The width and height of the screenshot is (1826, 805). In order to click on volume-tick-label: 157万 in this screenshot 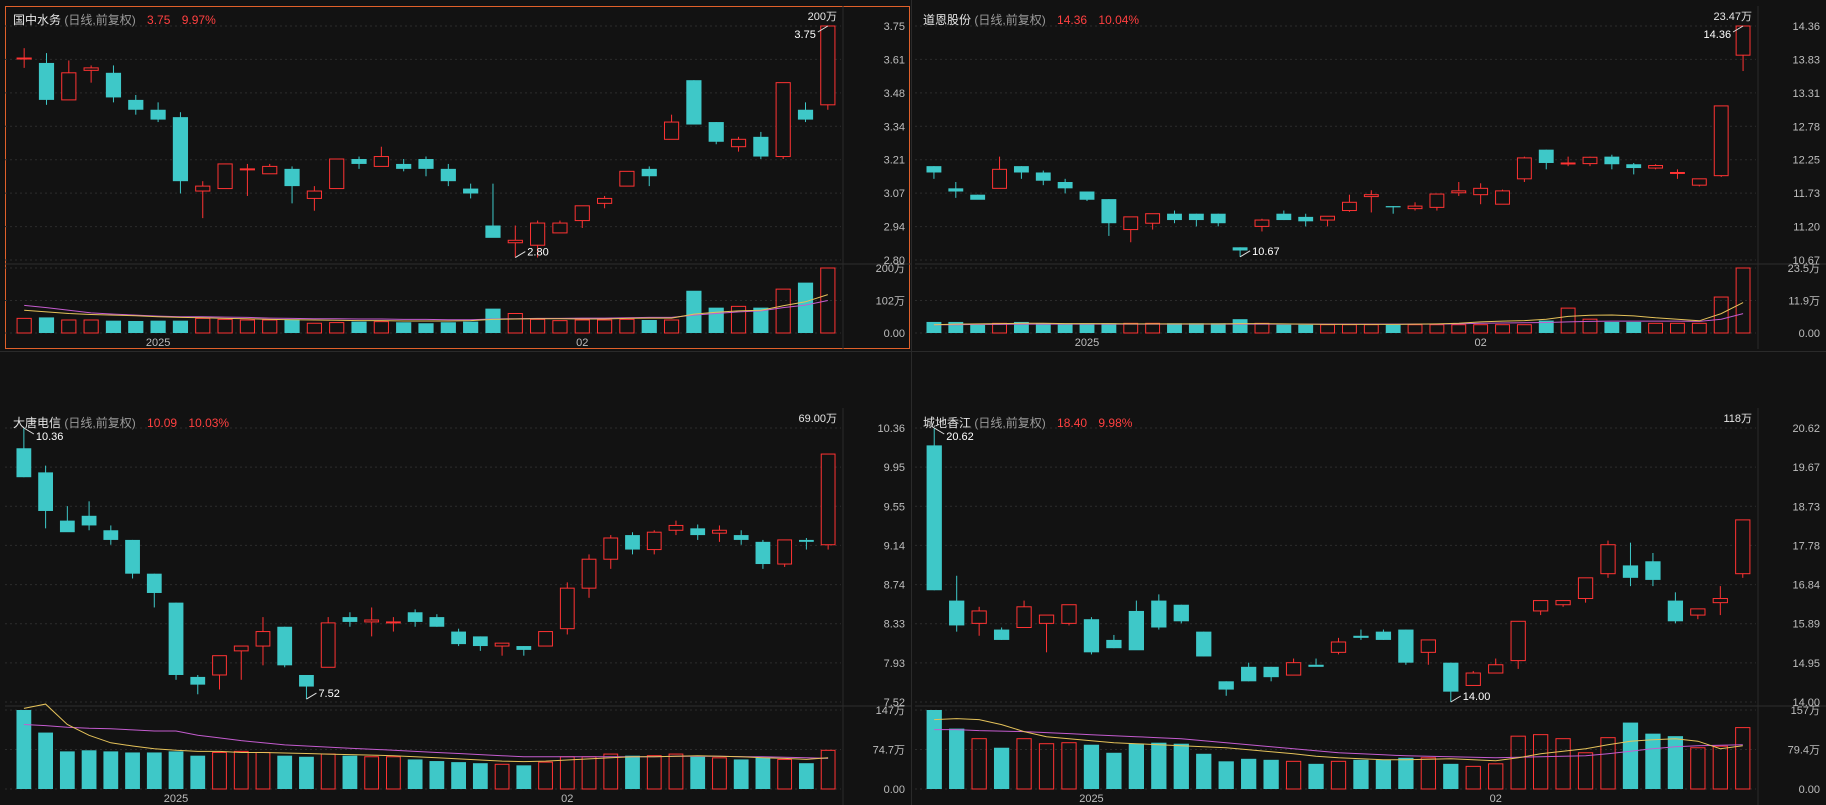, I will do `click(1805, 711)`.